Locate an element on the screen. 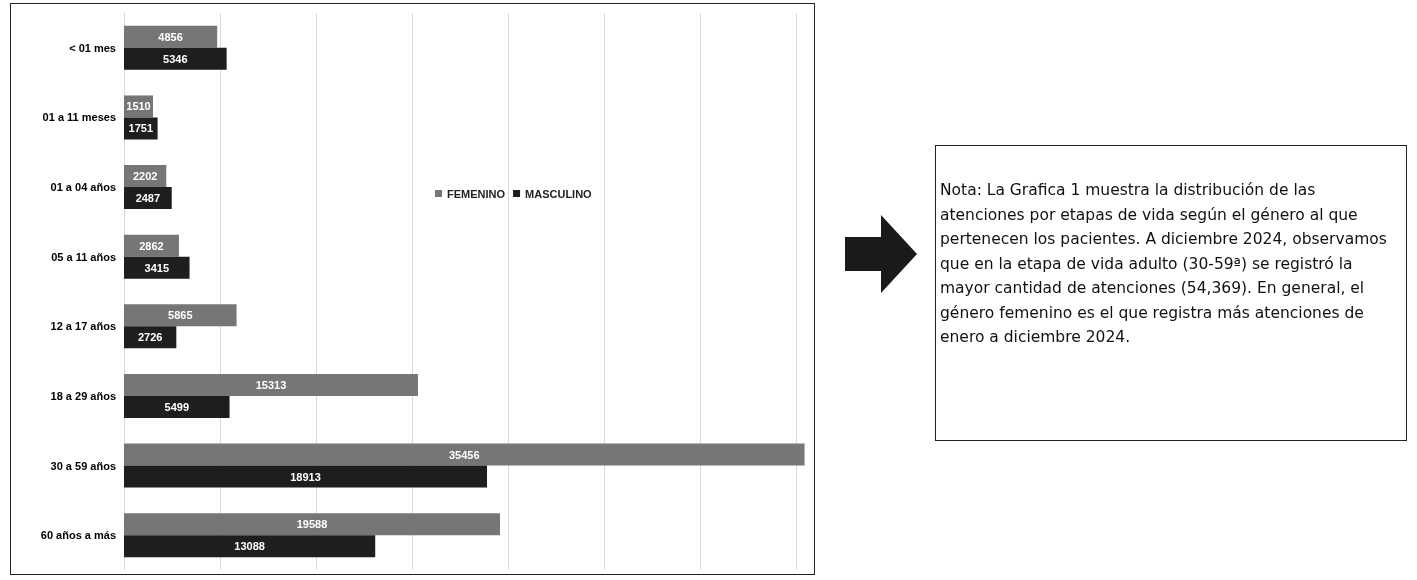 The height and width of the screenshot is (580, 1417). legend-label: MASCULINO is located at coordinates (559, 193).